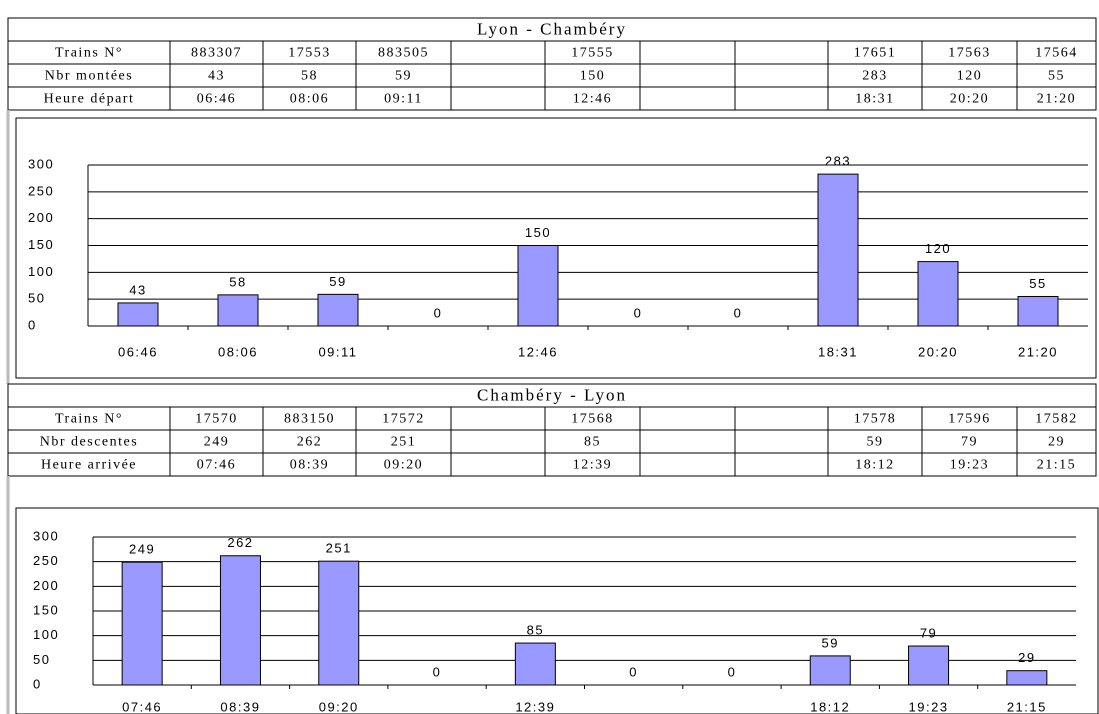 The width and height of the screenshot is (1099, 714). What do you see at coordinates (339, 706) in the screenshot?
I see `x-tick-label: 09:20` at bounding box center [339, 706].